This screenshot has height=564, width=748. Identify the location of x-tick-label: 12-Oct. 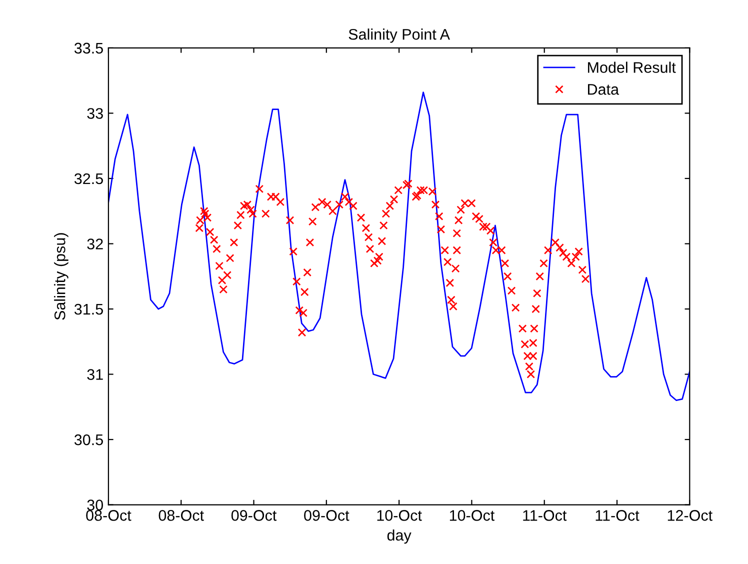
(690, 515).